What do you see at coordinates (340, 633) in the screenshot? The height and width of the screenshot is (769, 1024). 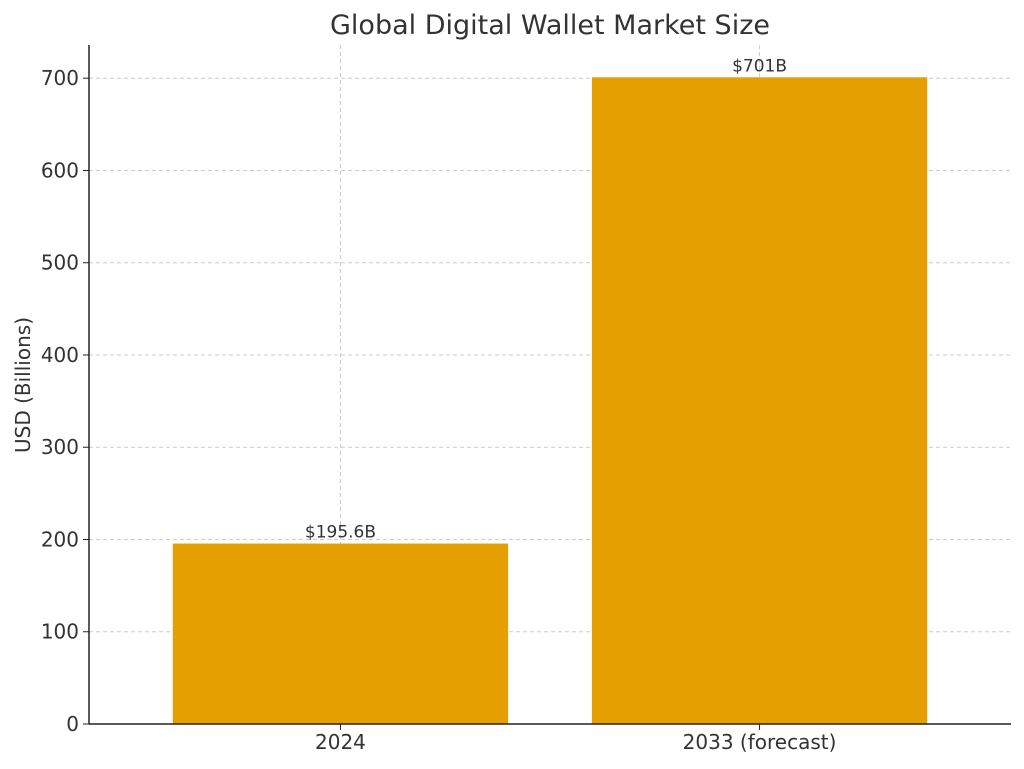 I see `bar` at bounding box center [340, 633].